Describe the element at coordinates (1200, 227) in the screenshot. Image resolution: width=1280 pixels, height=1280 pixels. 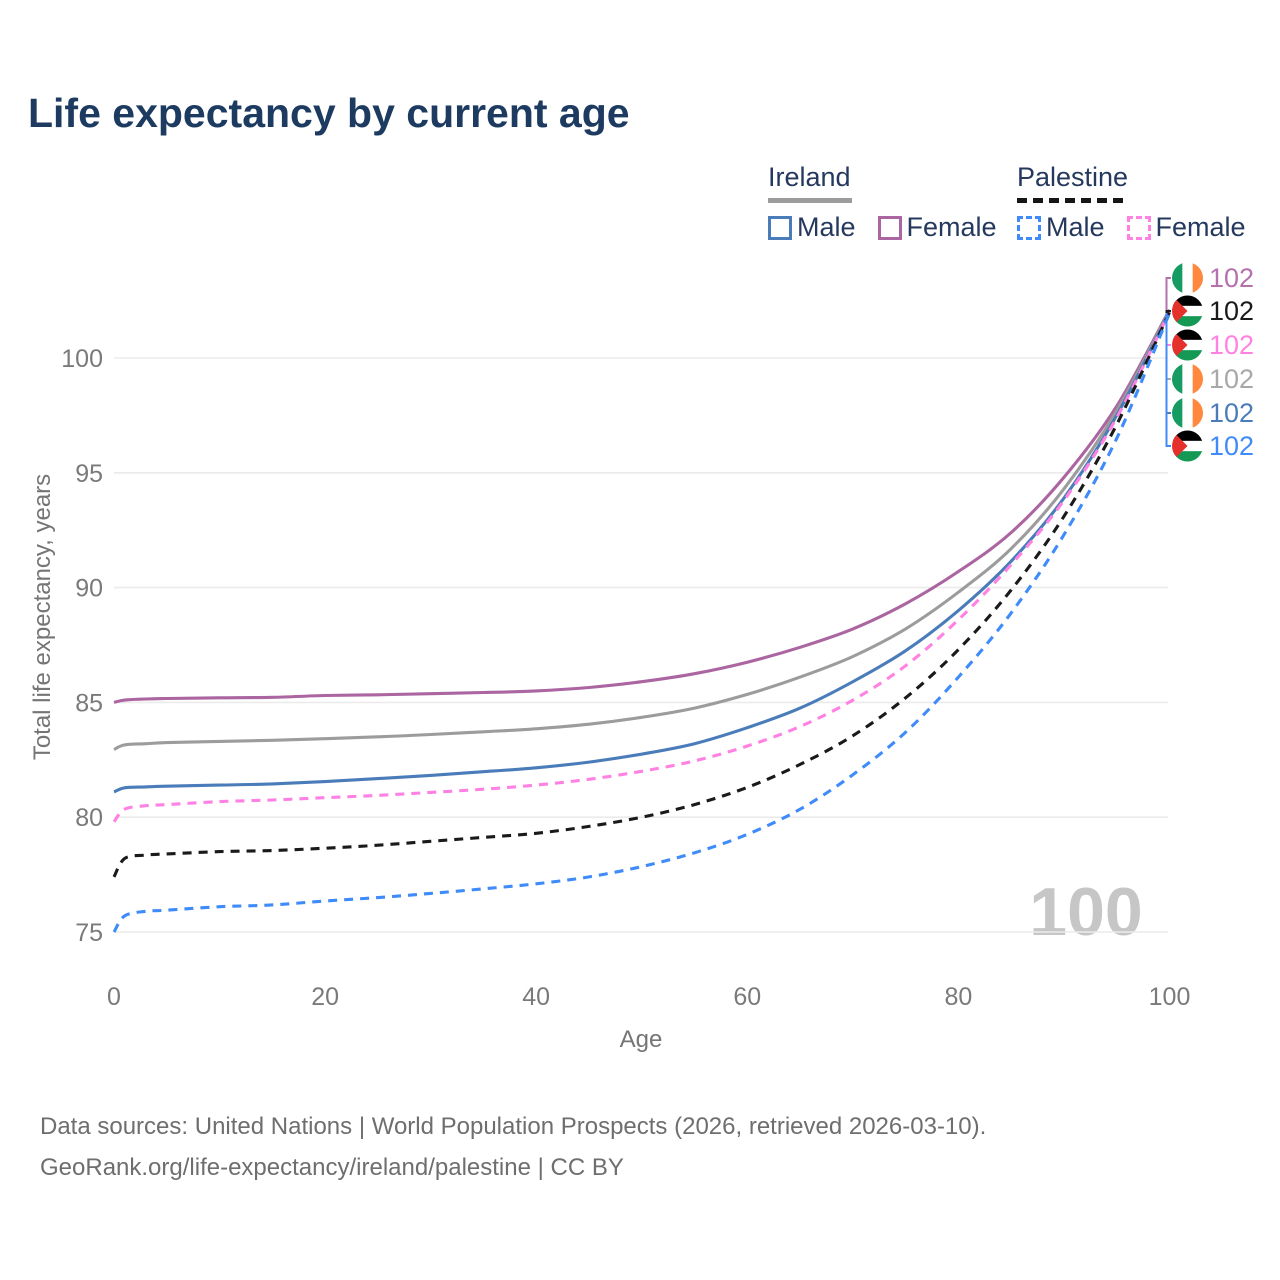
I see `legend-item-label-palestine-female: Female` at that location.